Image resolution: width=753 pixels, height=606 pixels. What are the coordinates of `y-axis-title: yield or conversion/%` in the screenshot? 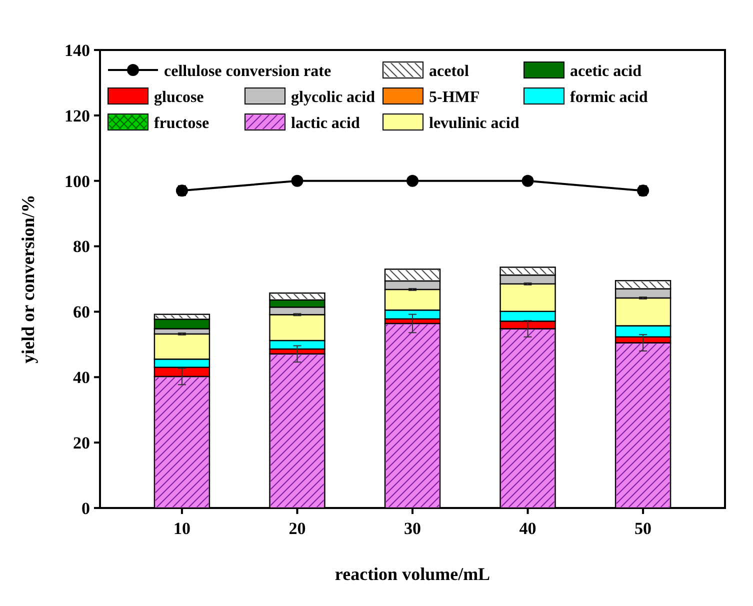 It's located at (28, 279).